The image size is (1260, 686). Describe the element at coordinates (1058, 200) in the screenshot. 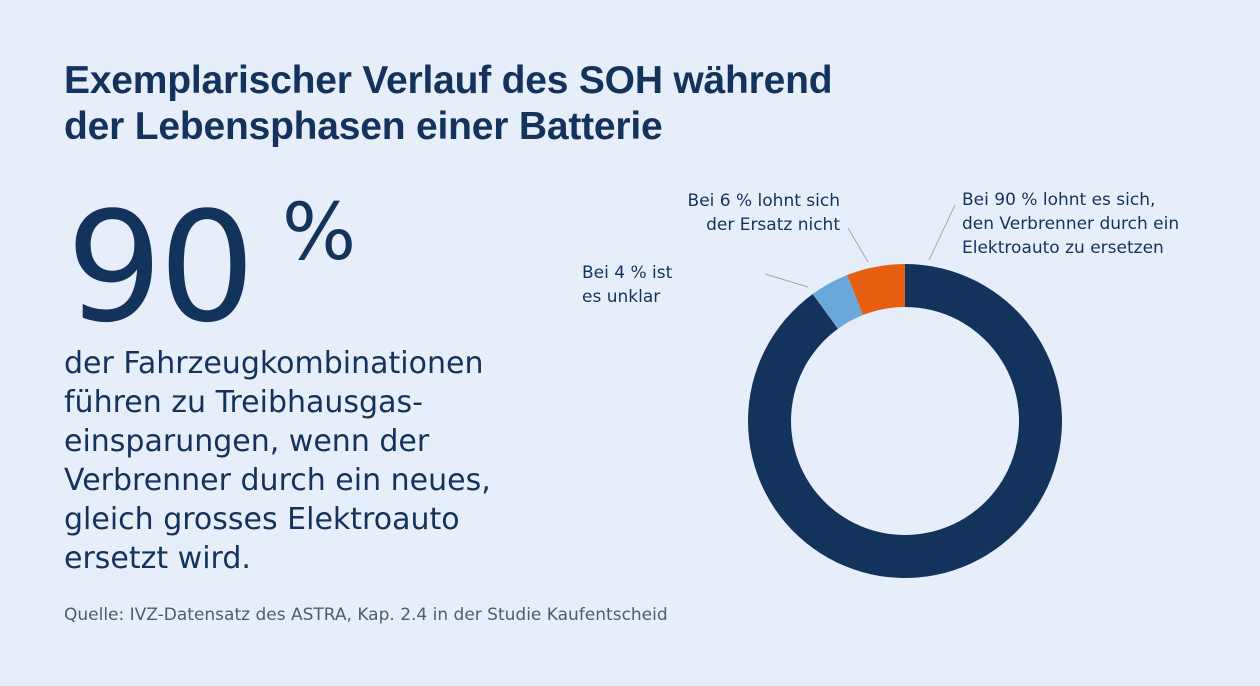

I see `slice-label-line: Bei 90 % lohnt es sich,` at that location.